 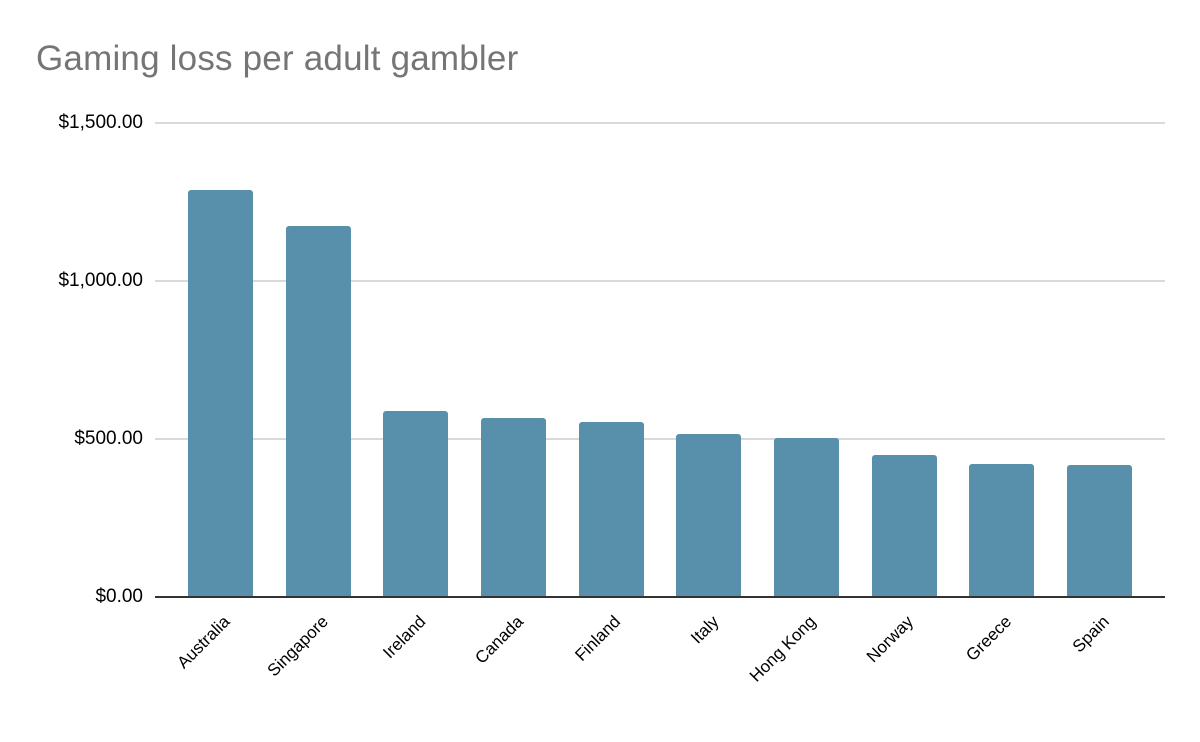 What do you see at coordinates (220, 393) in the screenshot?
I see `bar-australia` at bounding box center [220, 393].